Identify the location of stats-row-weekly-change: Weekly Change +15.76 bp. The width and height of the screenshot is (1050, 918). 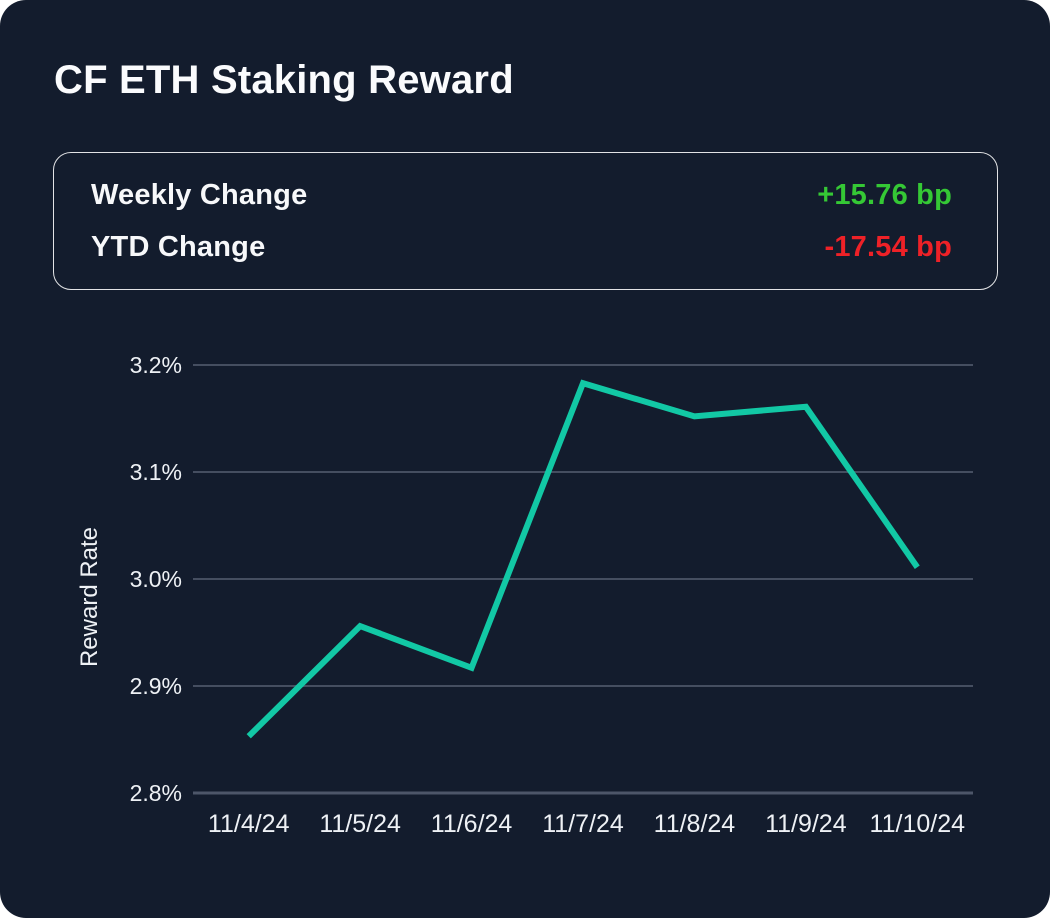
(521, 195).